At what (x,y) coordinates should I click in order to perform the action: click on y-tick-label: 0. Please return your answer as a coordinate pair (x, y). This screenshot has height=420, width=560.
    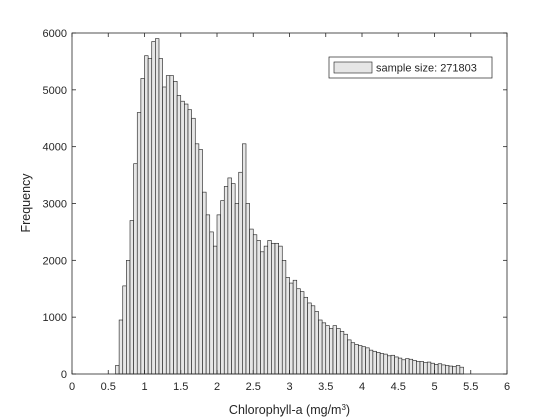
    Looking at the image, I should click on (64, 375).